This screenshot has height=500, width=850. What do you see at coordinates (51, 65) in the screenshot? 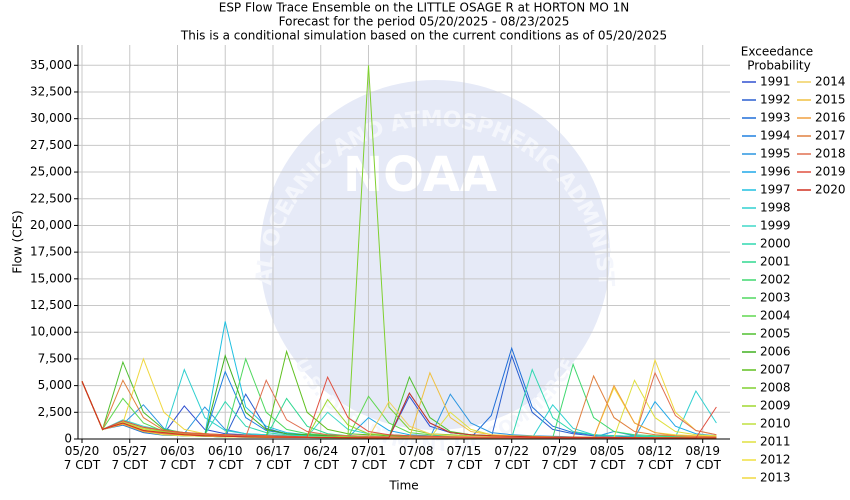
I see `y-tick-label: 35,000` at bounding box center [51, 65].